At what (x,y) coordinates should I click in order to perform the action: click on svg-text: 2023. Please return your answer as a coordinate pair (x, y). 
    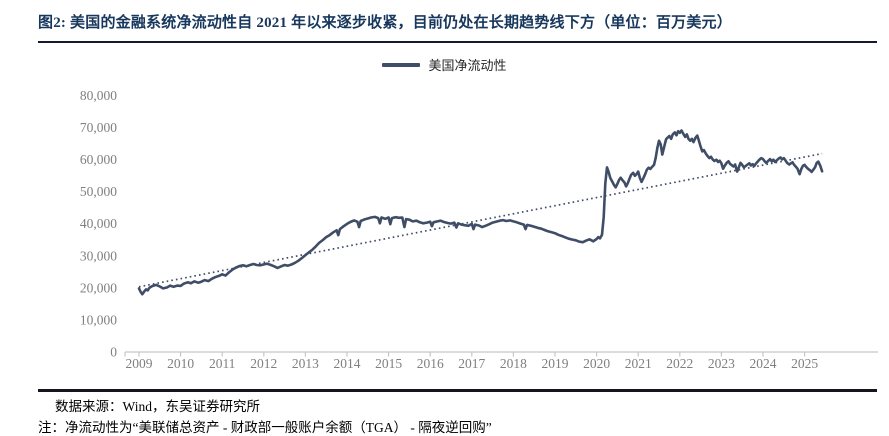
    Looking at the image, I should click on (721, 363).